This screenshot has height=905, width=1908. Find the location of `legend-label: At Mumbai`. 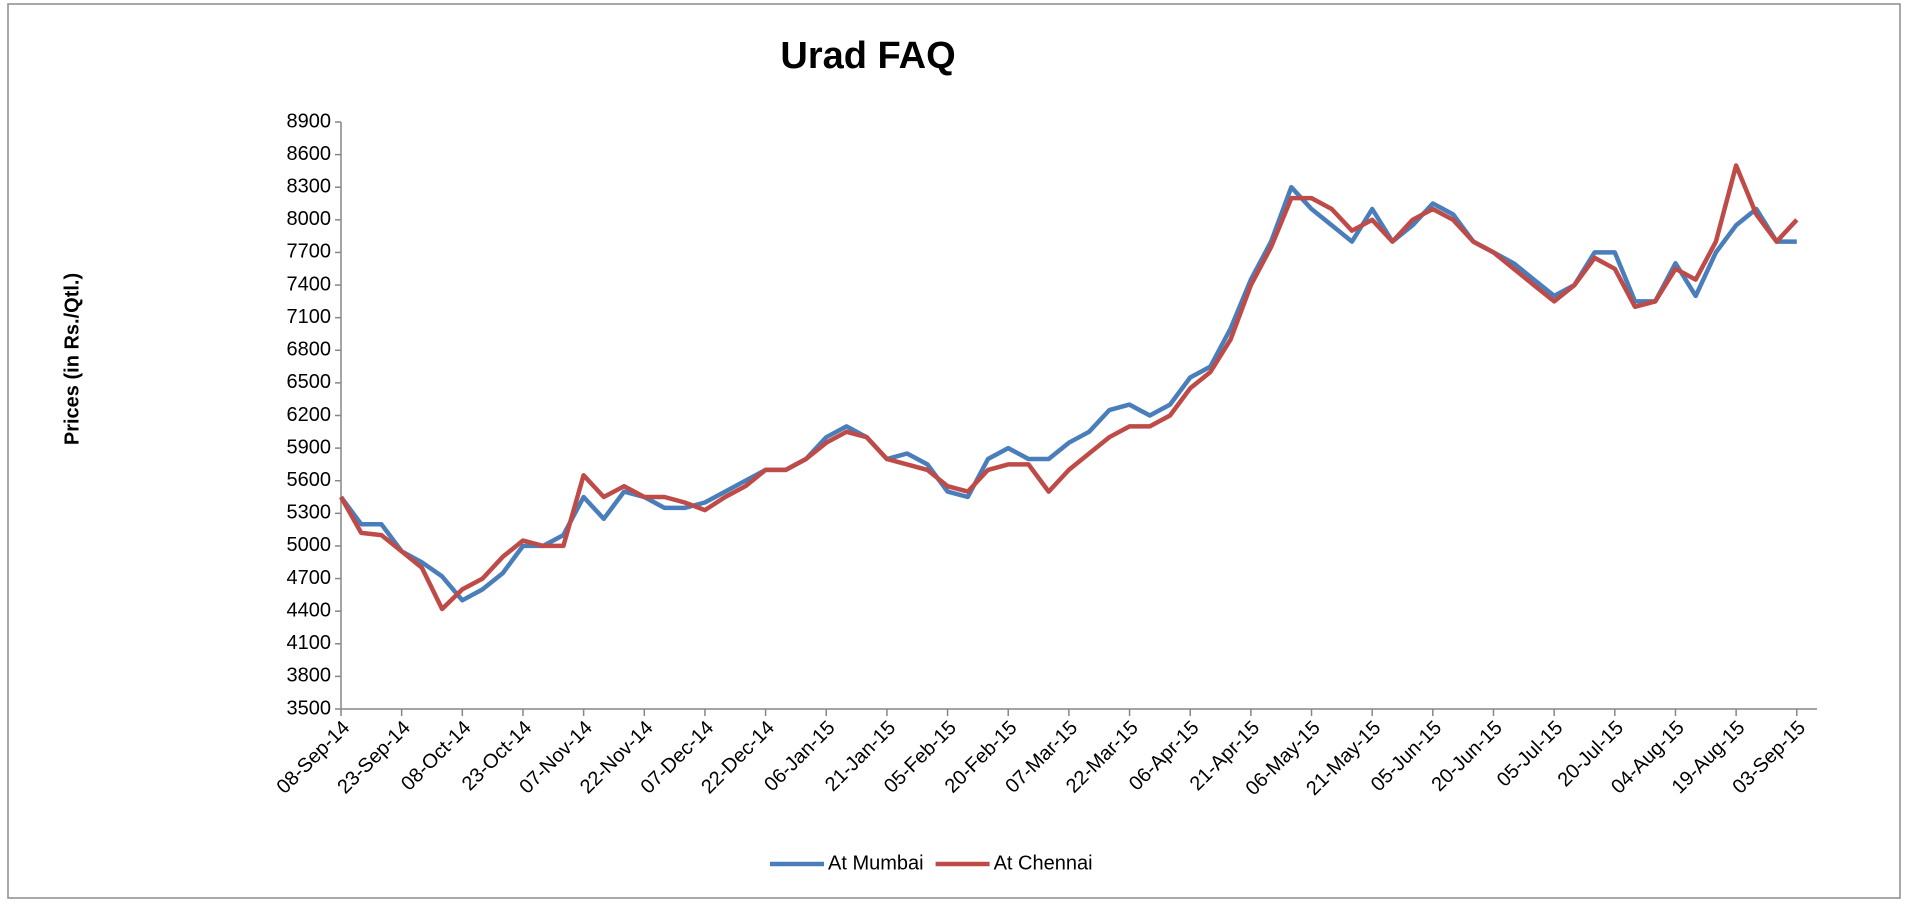

legend-label: At Mumbai is located at coordinates (876, 863).